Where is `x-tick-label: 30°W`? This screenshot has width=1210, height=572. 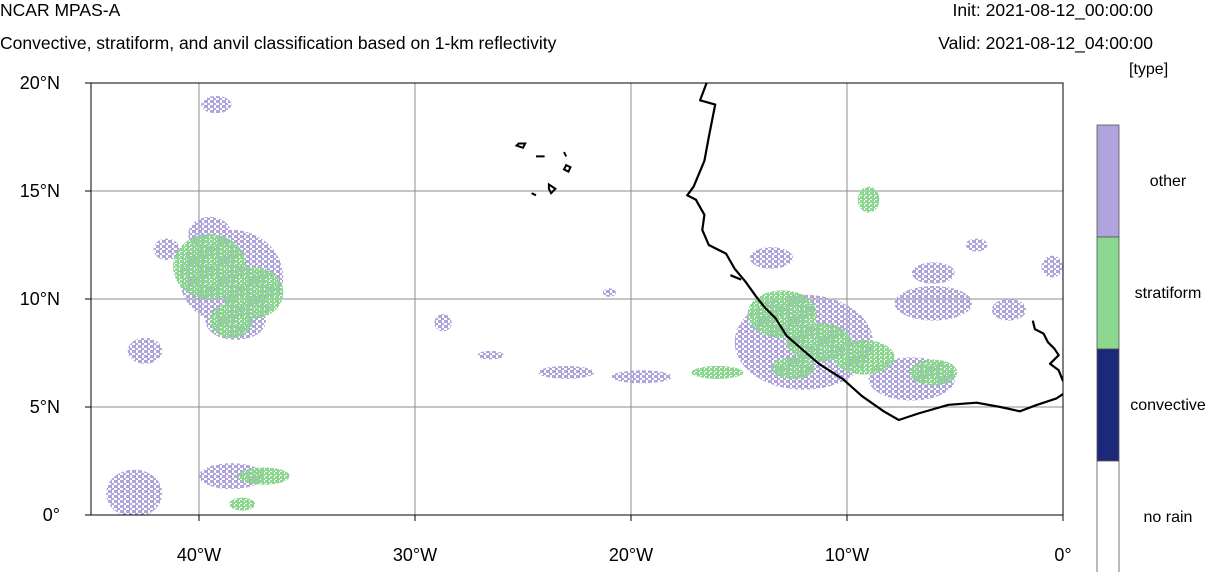
x-tick-label: 30°W is located at coordinates (415, 555).